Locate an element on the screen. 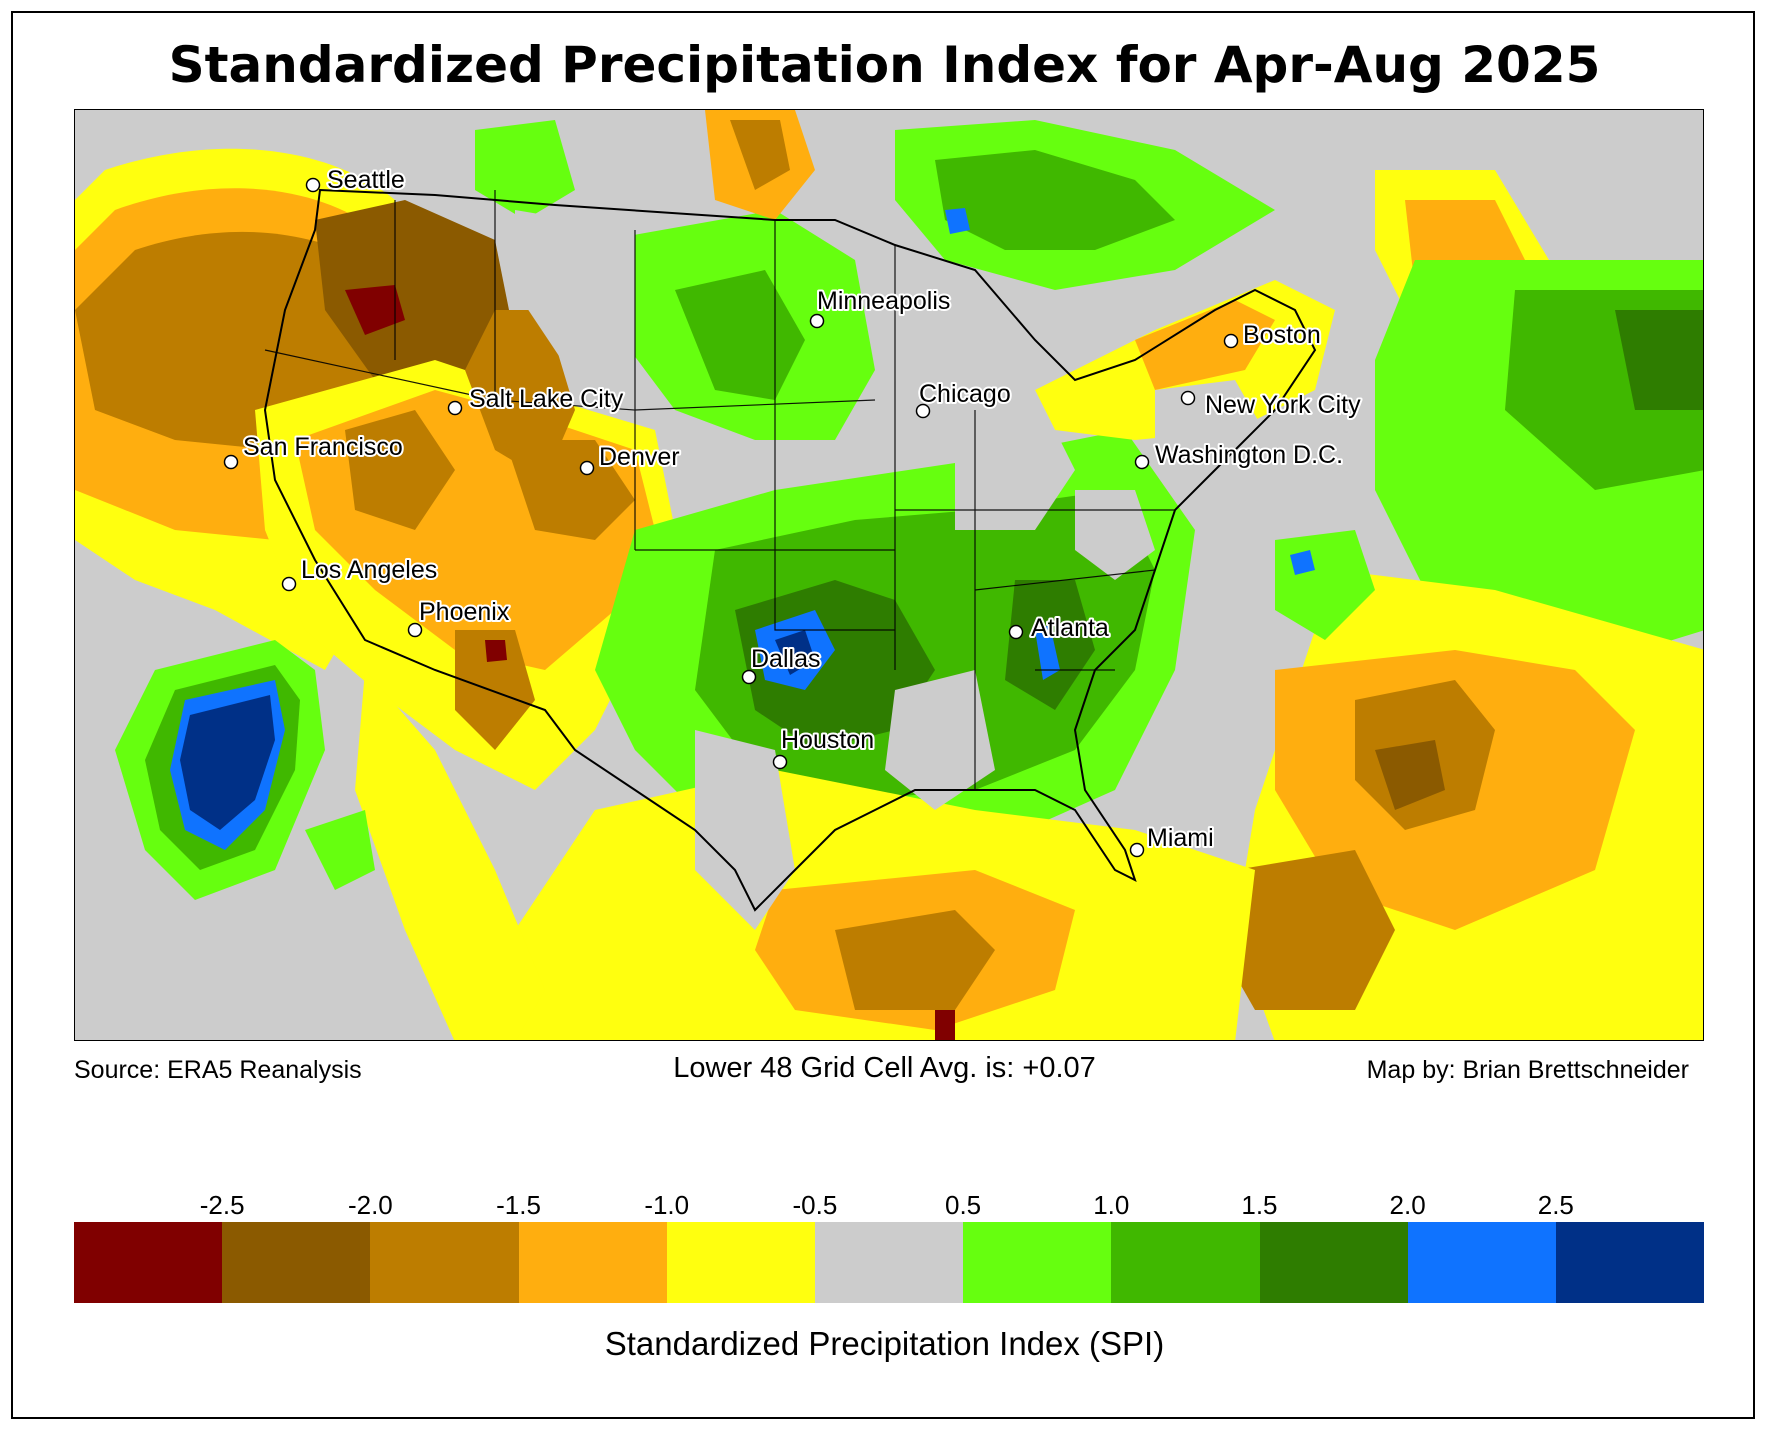 The image size is (1769, 1433). region-great-basin is located at coordinates (465, 550).